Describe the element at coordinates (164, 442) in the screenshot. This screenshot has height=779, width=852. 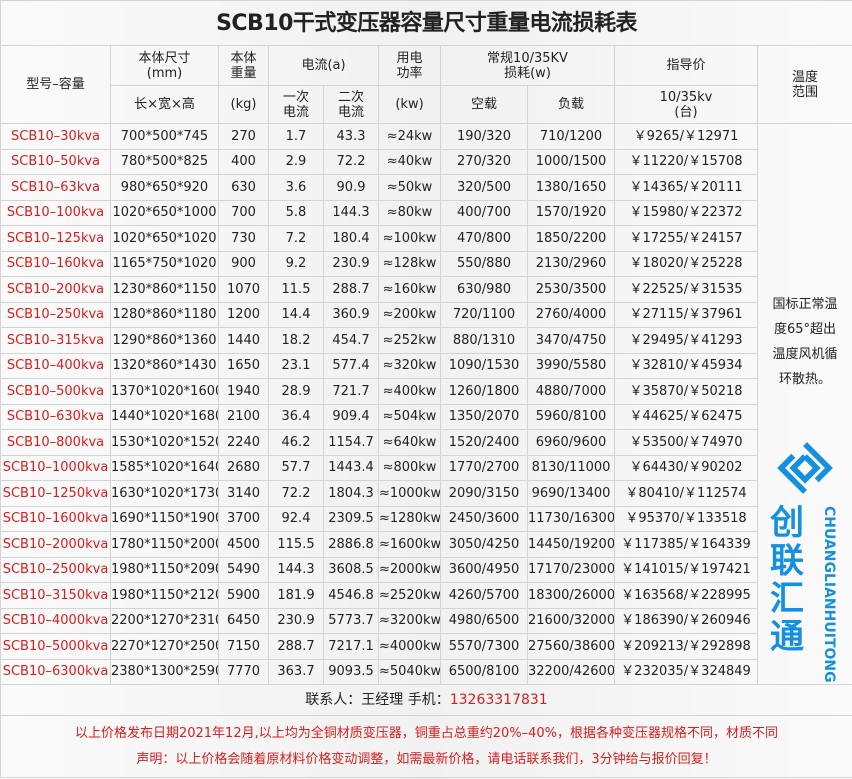
I see `cell-size: 1530*1020*1520` at that location.